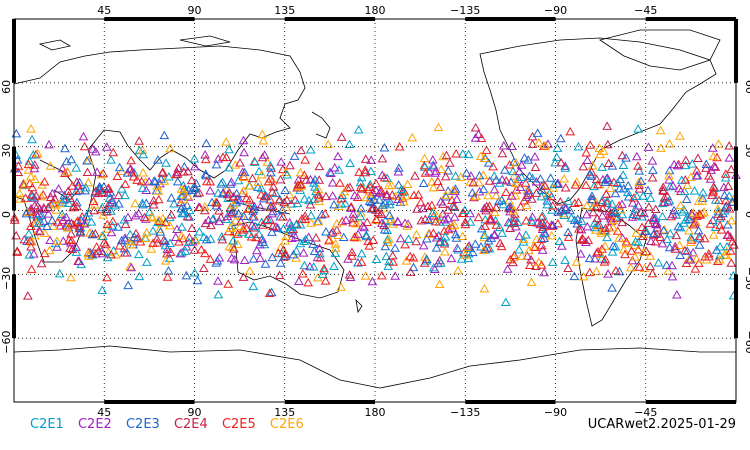 This screenshot has width=750, height=450. I want to click on tick-label: −90, so click(555, 412).